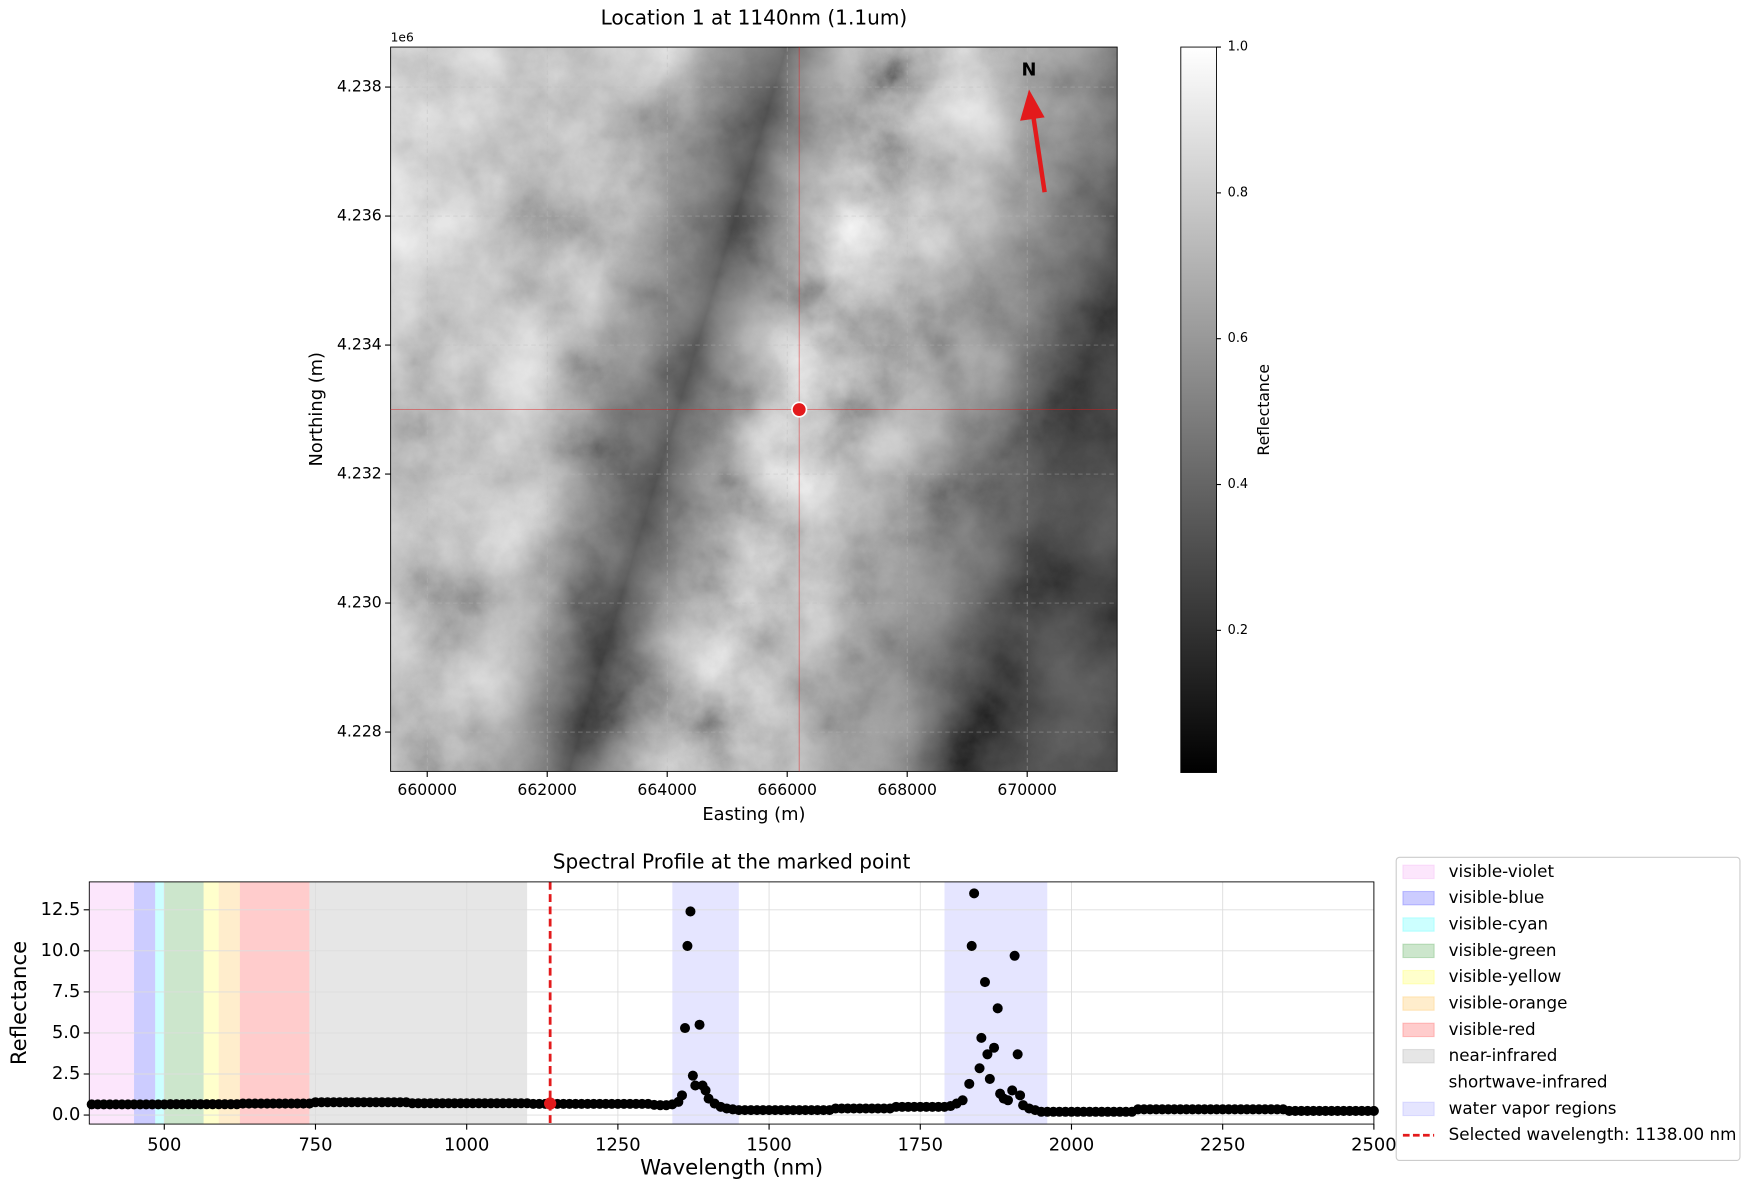 The width and height of the screenshot is (1750, 1189). I want to click on y-tick-label: 0.0, so click(66, 1114).